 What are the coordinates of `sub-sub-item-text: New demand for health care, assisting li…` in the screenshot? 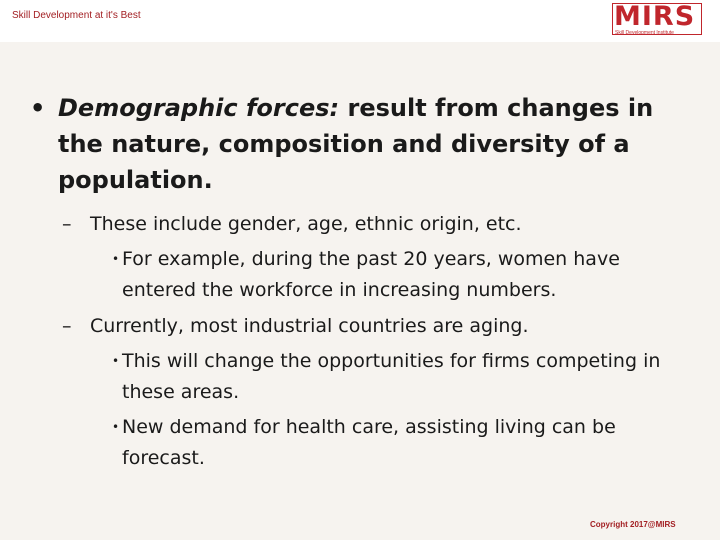 It's located at (369, 442).